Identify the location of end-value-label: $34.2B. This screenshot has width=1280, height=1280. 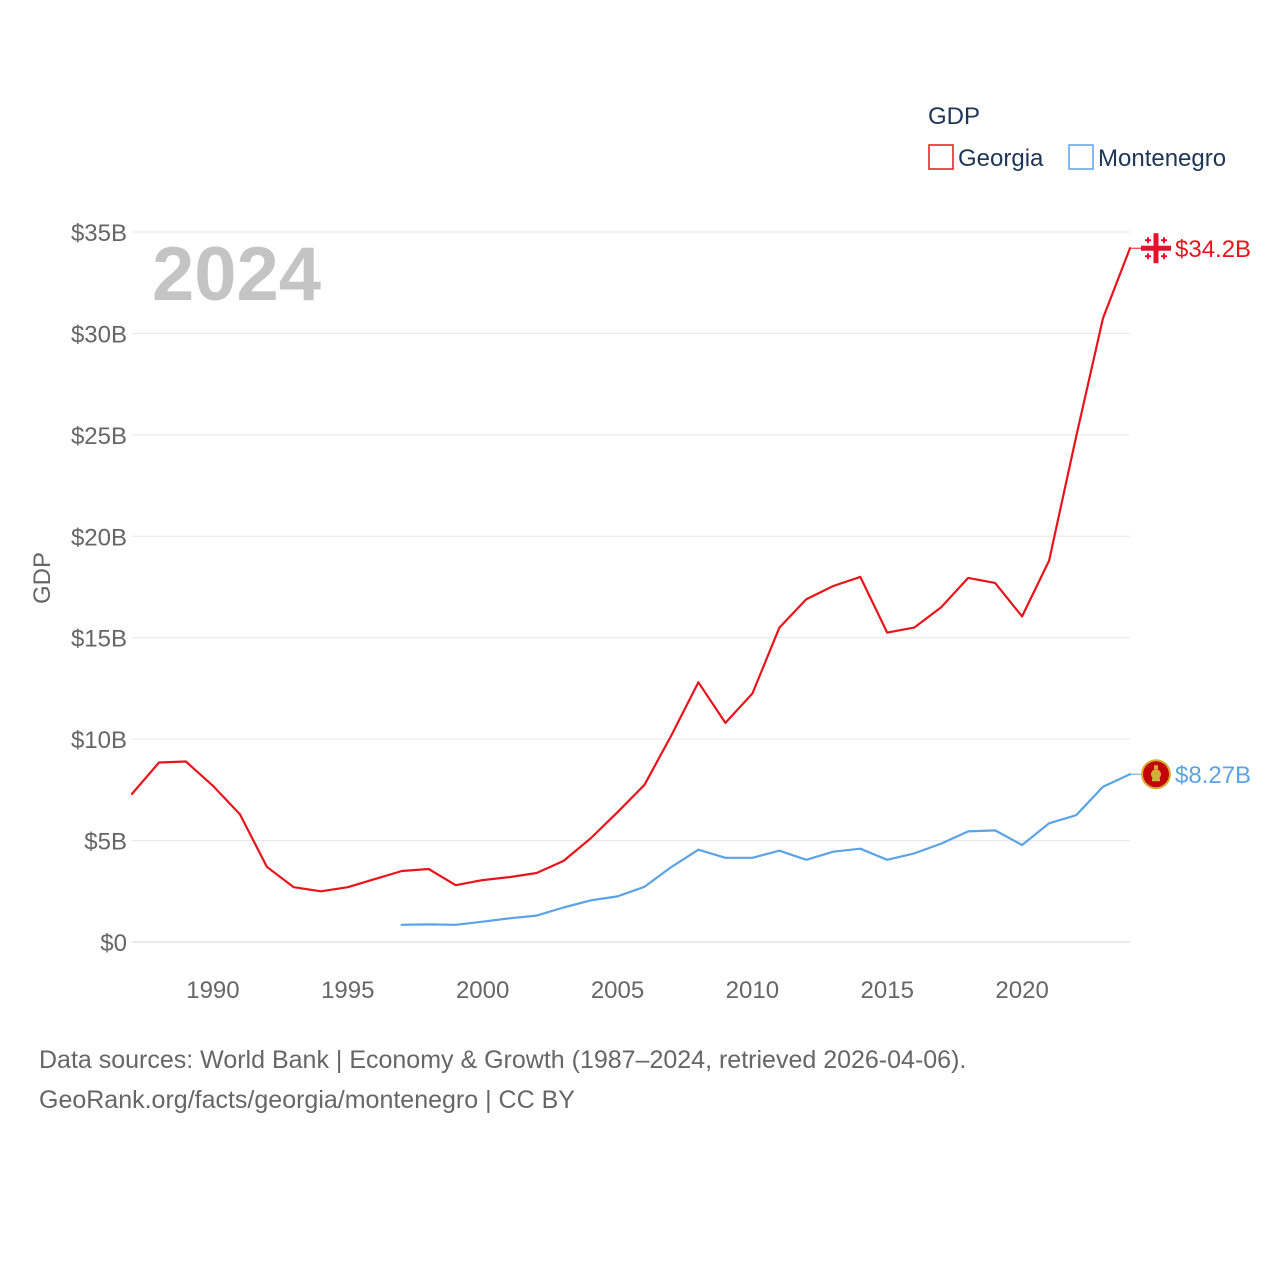
(1213, 249).